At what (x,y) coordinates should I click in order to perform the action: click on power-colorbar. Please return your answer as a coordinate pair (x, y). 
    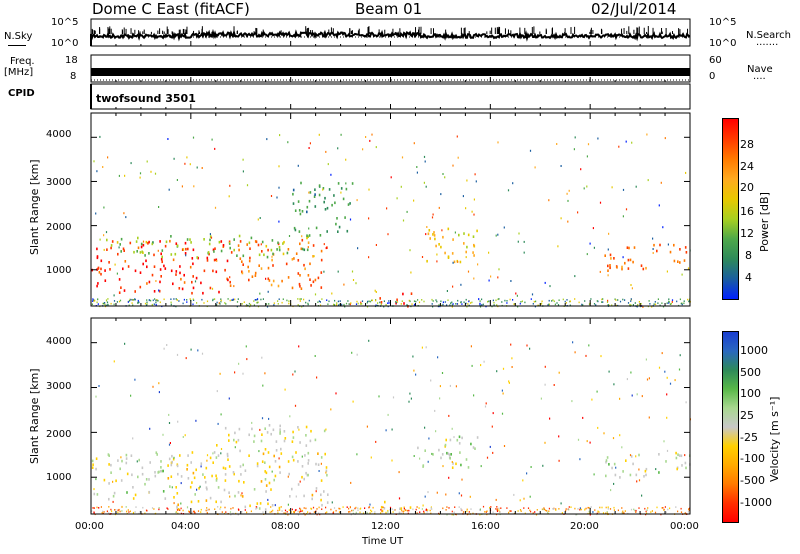
    Looking at the image, I should click on (730, 209).